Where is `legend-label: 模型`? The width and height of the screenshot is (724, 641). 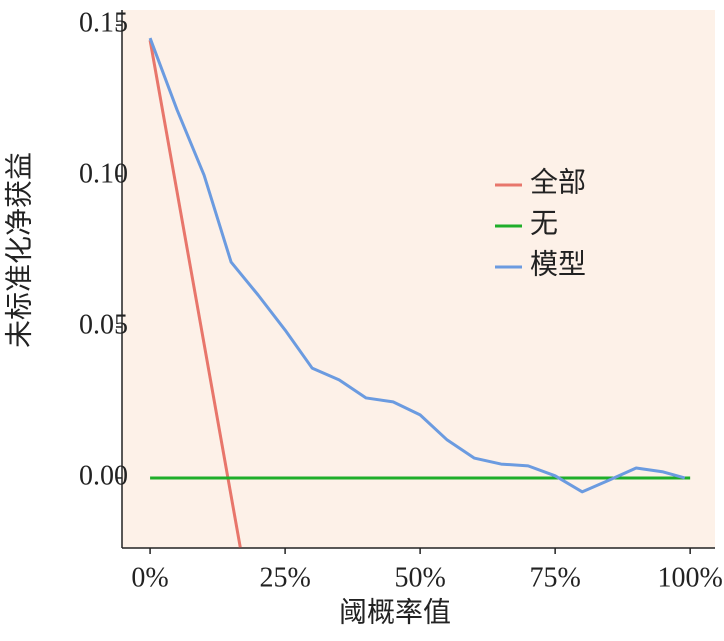
legend-label: 模型 is located at coordinates (558, 264).